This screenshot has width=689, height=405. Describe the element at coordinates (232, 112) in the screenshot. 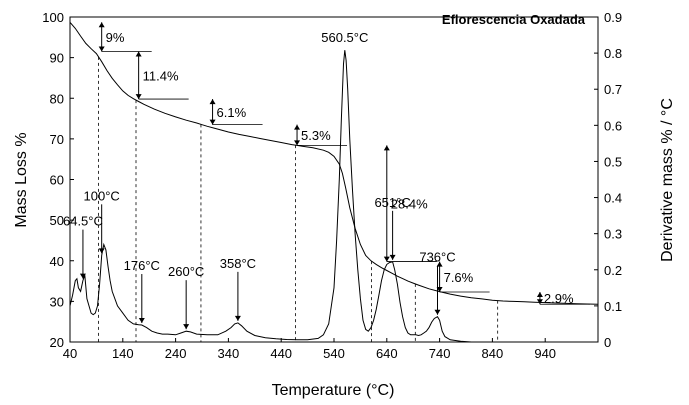

I see `step-label: 6.1%` at that location.